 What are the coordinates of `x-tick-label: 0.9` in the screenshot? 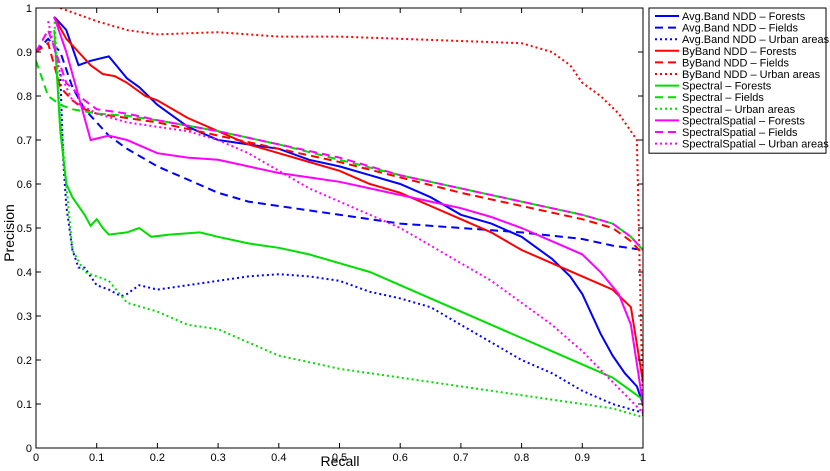 It's located at (582, 458).